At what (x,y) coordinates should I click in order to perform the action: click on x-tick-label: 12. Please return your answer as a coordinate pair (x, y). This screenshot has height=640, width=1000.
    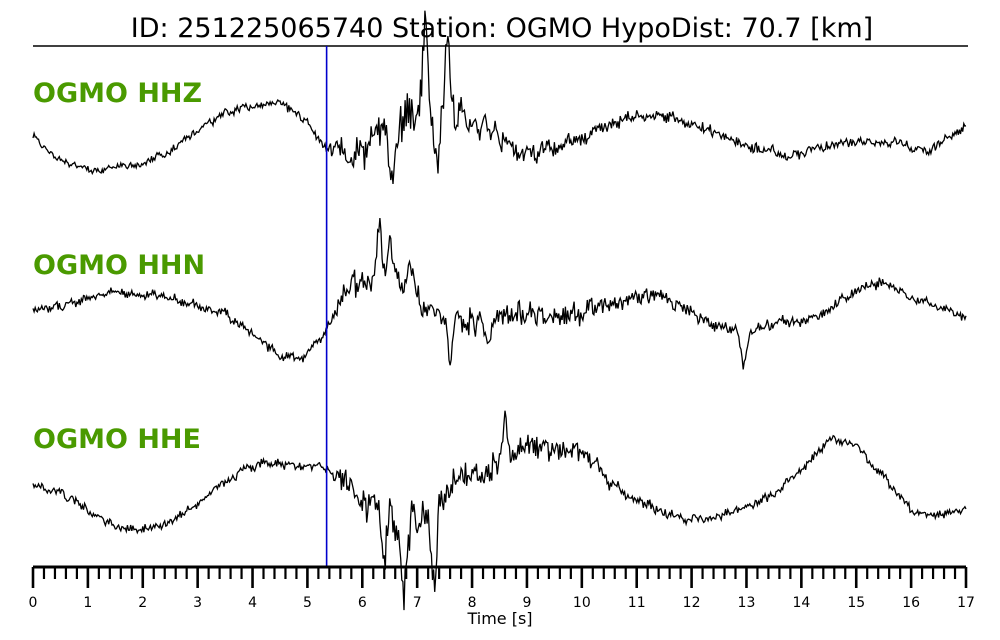
    Looking at the image, I should click on (692, 603).